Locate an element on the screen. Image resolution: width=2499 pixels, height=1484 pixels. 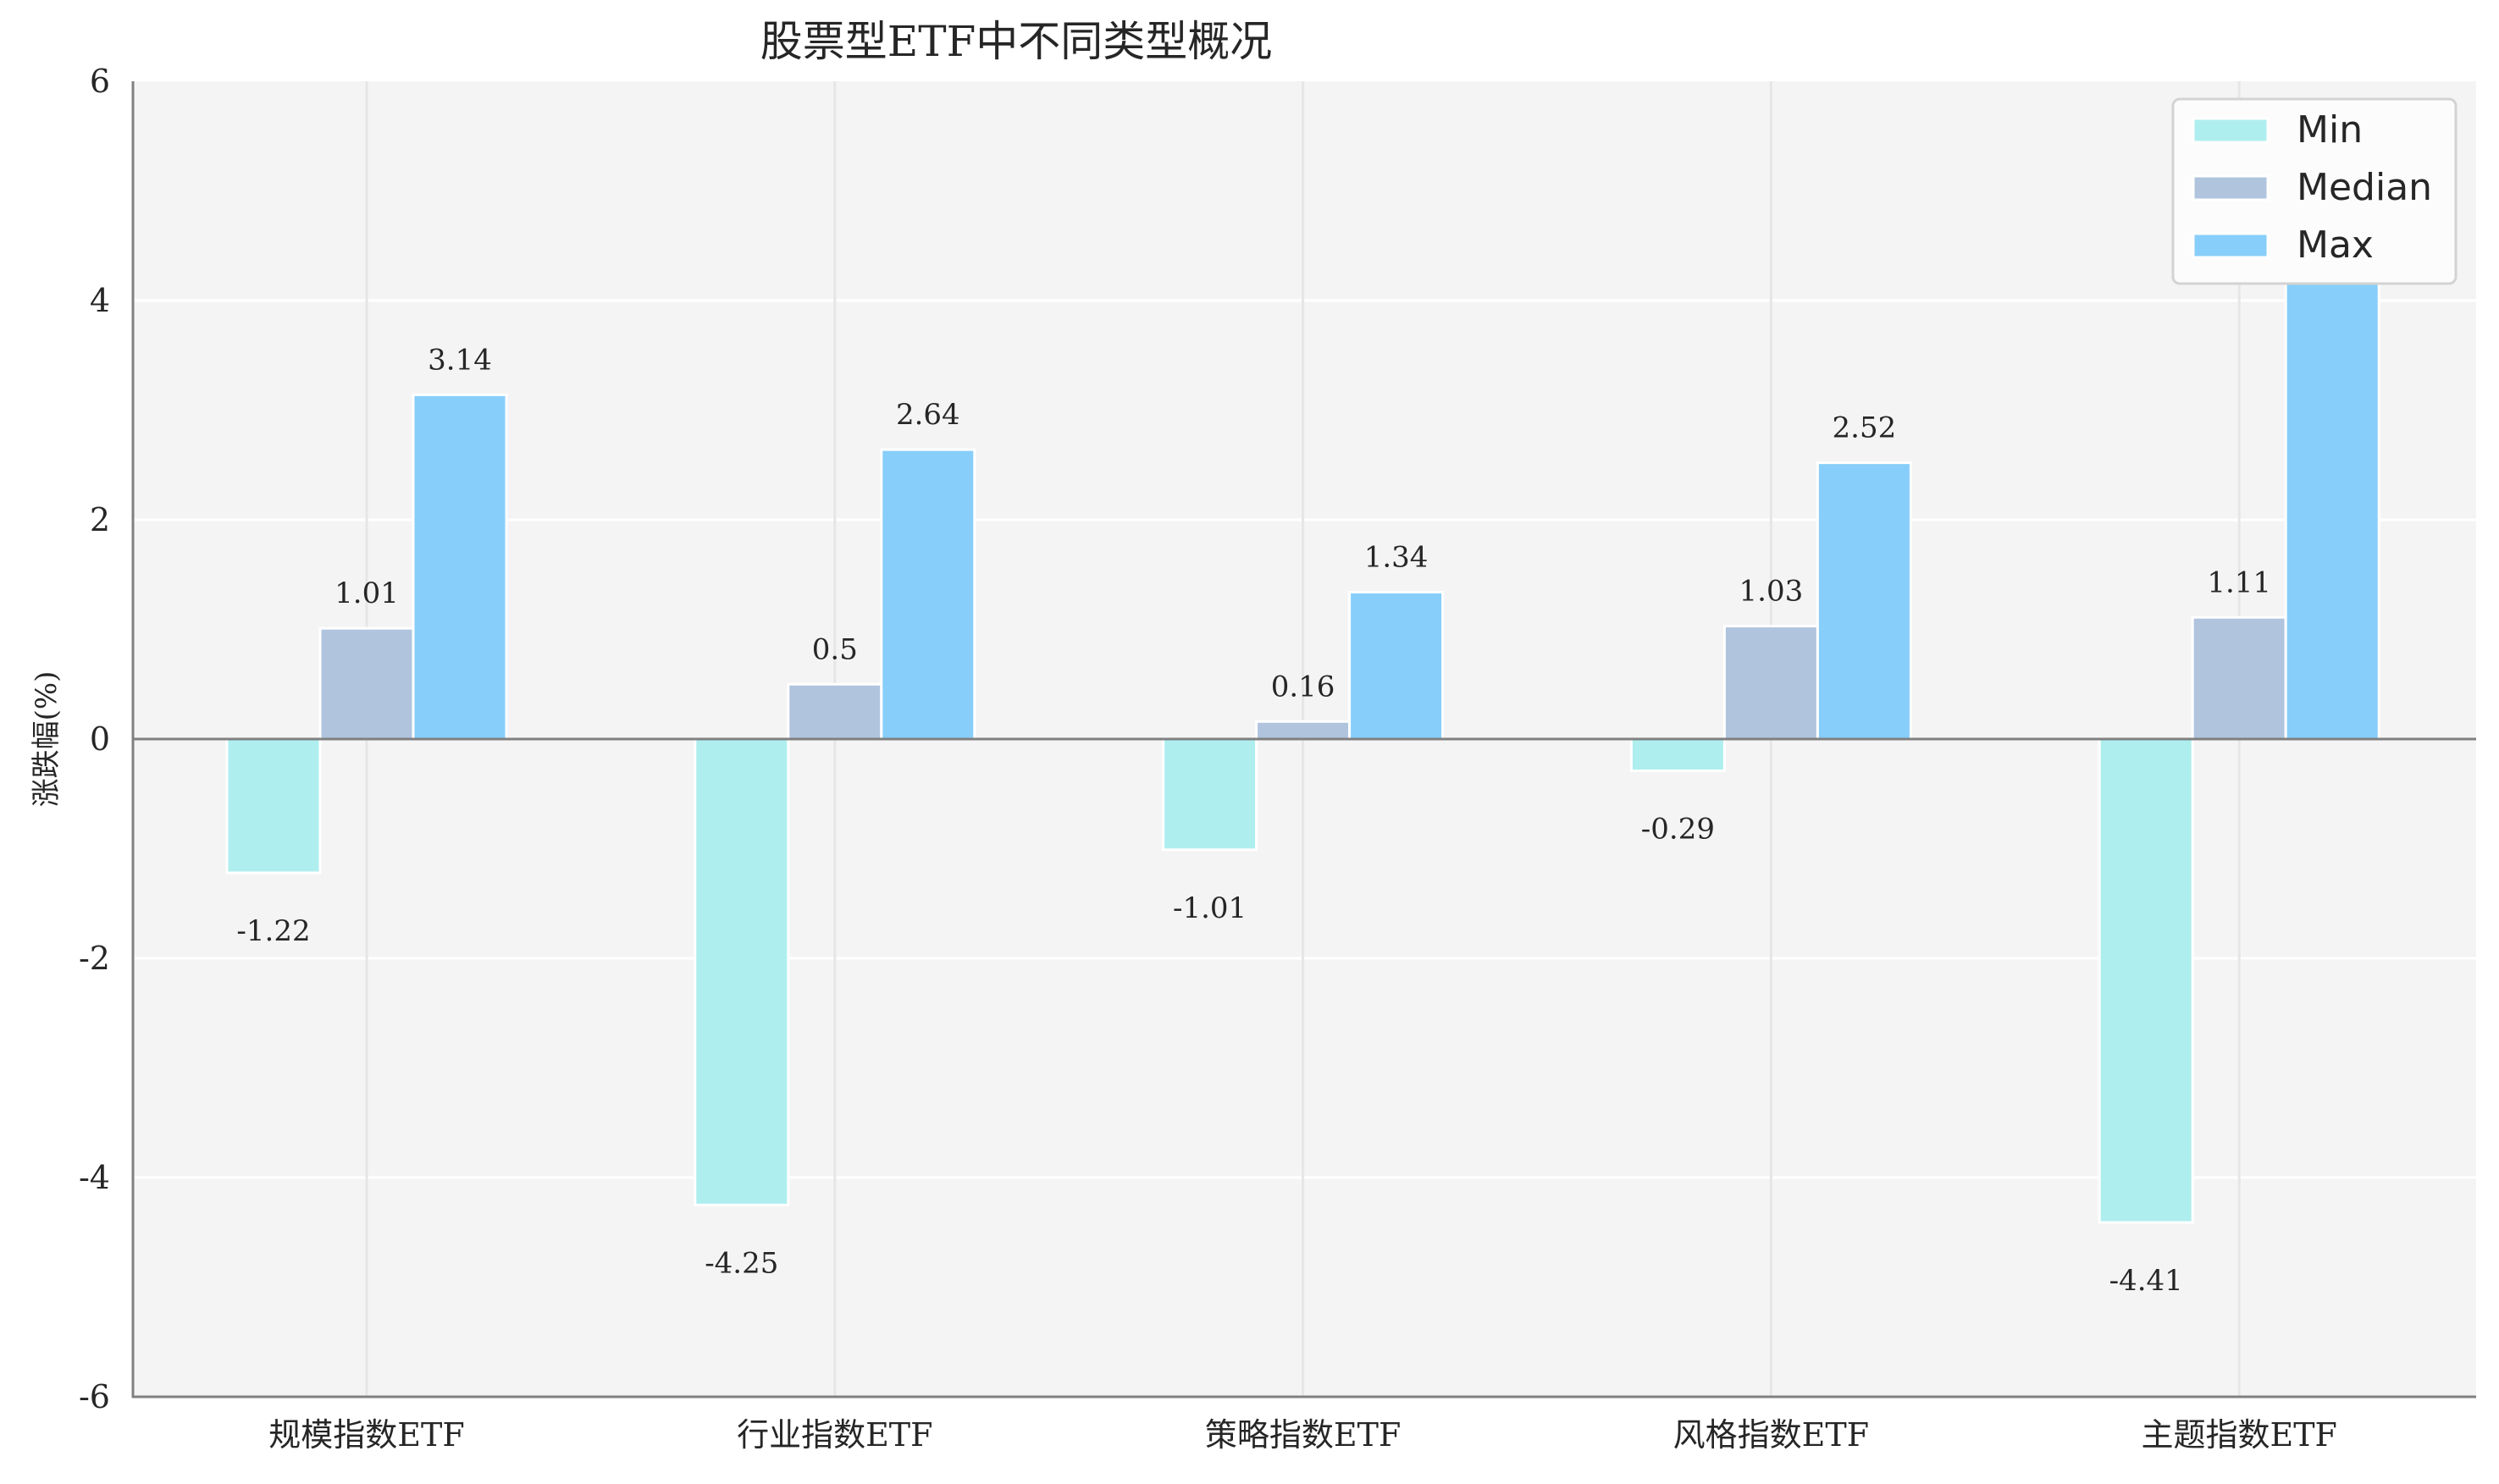
legend: Min Median Max is located at coordinates (2314, 191).